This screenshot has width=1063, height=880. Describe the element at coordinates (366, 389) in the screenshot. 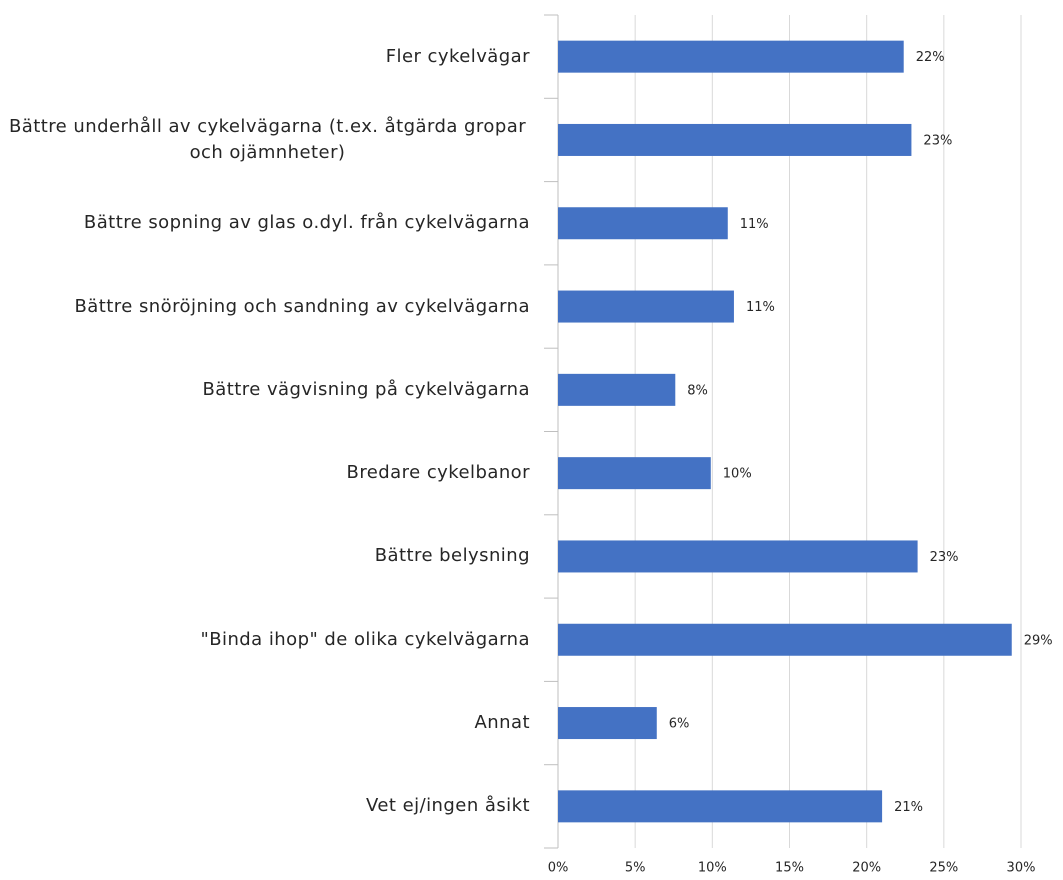

I see `y-tick-label: Bättre vägvisning på cykelvägarna` at that location.